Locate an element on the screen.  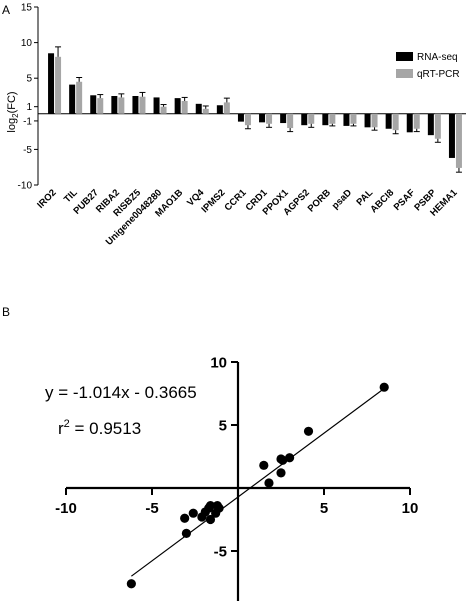
x-tick-label: 10 is located at coordinates (410, 508).